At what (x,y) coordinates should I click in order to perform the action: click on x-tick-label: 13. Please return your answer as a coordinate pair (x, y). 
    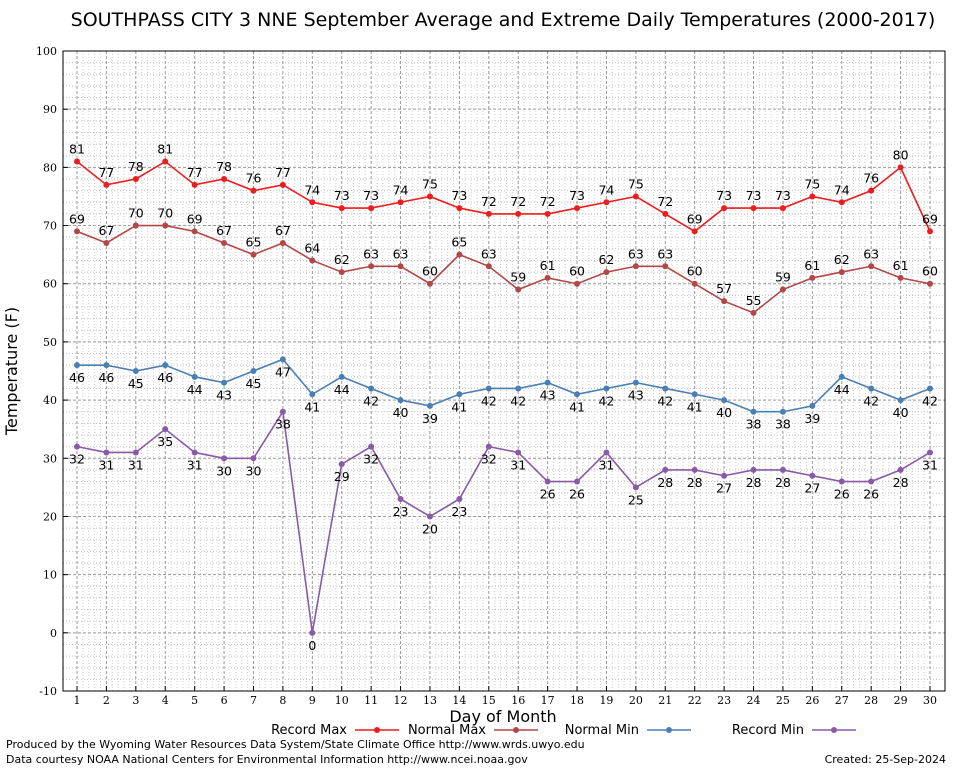
    Looking at the image, I should click on (430, 700).